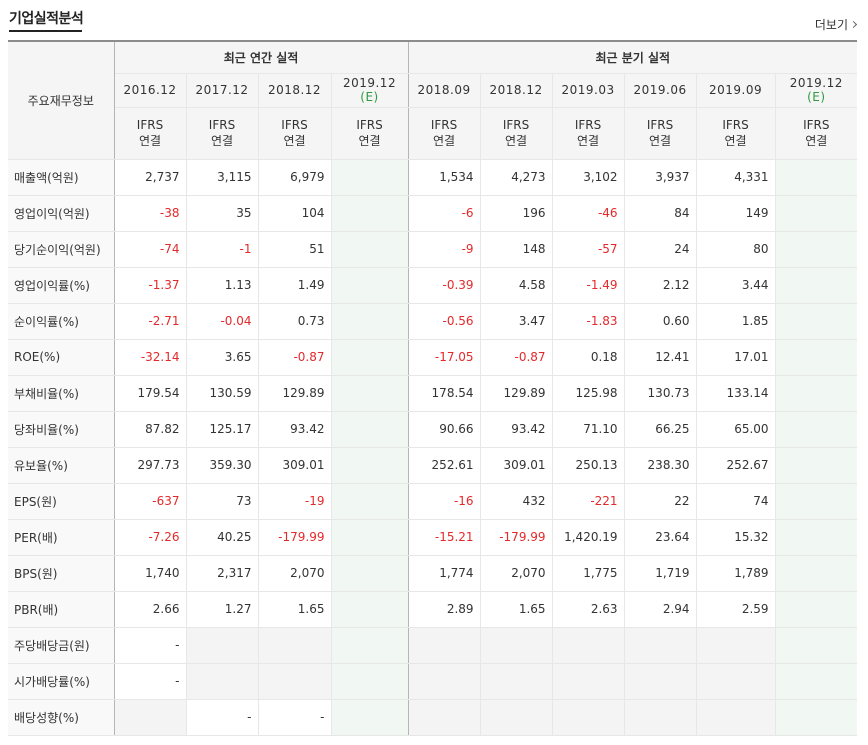 The width and height of the screenshot is (868, 745). I want to click on value-cell: -17.05, so click(444, 357).